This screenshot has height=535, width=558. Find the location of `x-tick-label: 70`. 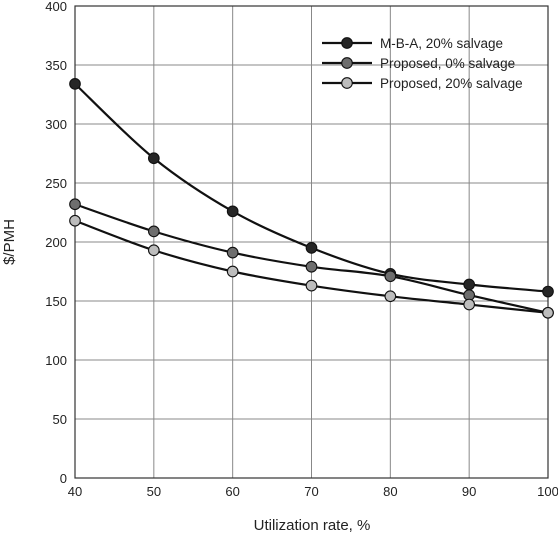

x-tick-label: 70 is located at coordinates (311, 491).